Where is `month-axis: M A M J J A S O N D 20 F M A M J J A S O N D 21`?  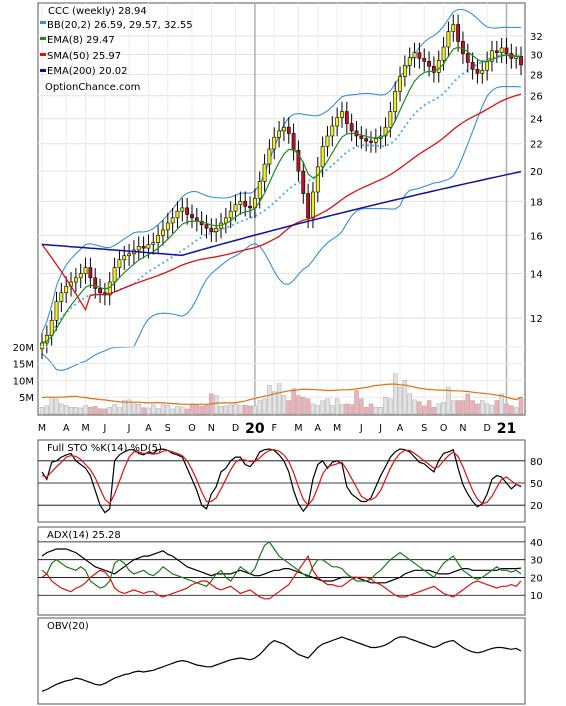
month-axis: M A M J J A S O N D 20 F M A M J J A S O N D 21 is located at coordinates (277, 429).